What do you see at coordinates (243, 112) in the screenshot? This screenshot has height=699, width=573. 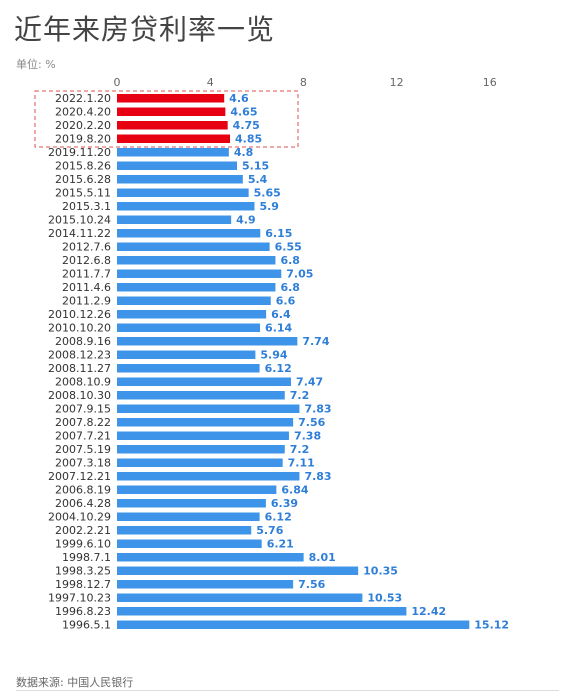 I see `value-label: 4.65` at bounding box center [243, 112].